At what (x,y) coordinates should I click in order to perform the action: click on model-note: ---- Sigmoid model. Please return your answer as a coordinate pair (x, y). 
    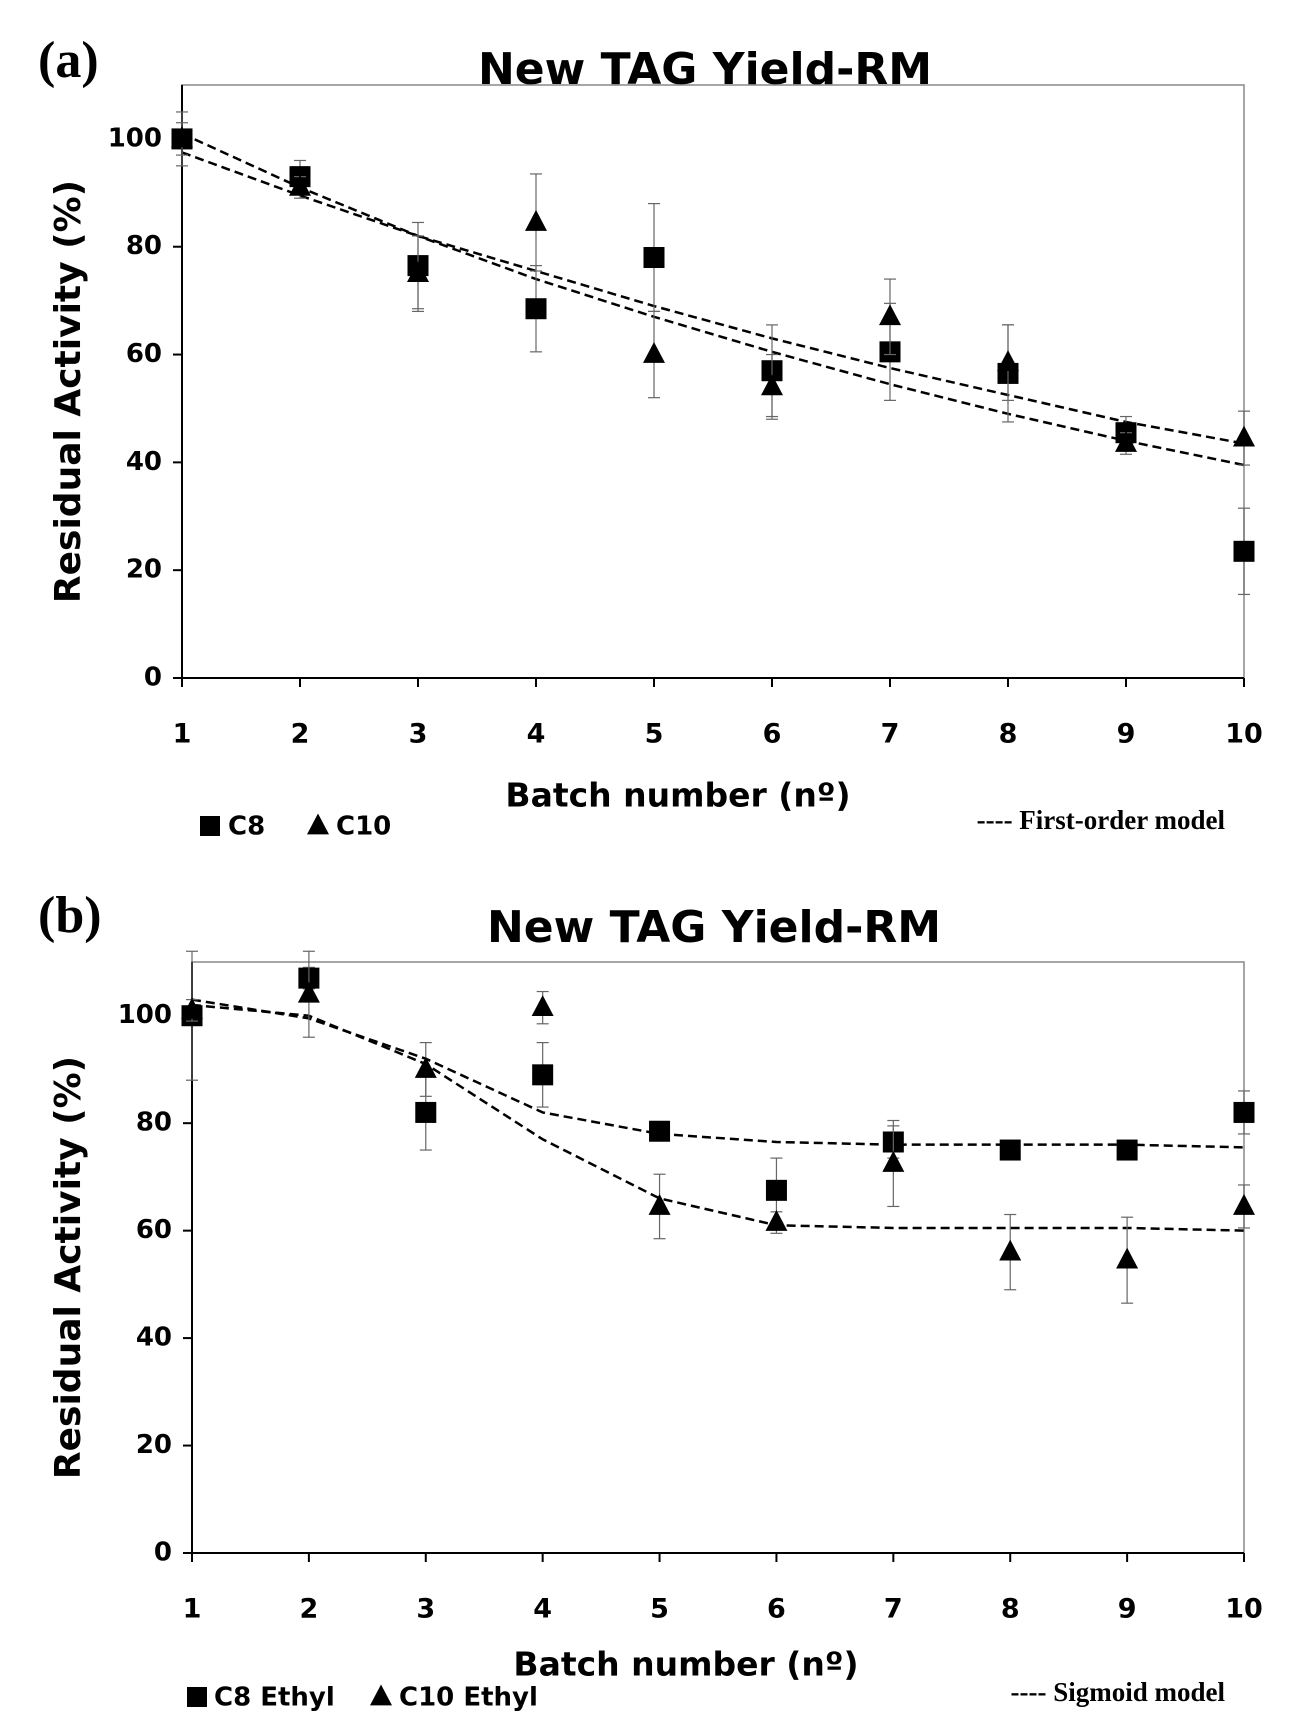
    Looking at the image, I should click on (1118, 1692).